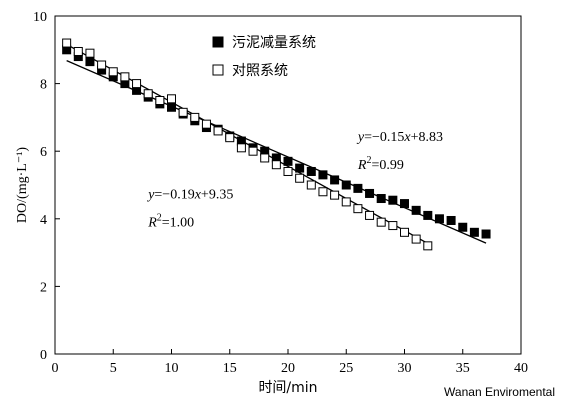 This screenshot has width=563, height=407. Describe the element at coordinates (463, 368) in the screenshot. I see `x-tick-label: 35` at that location.